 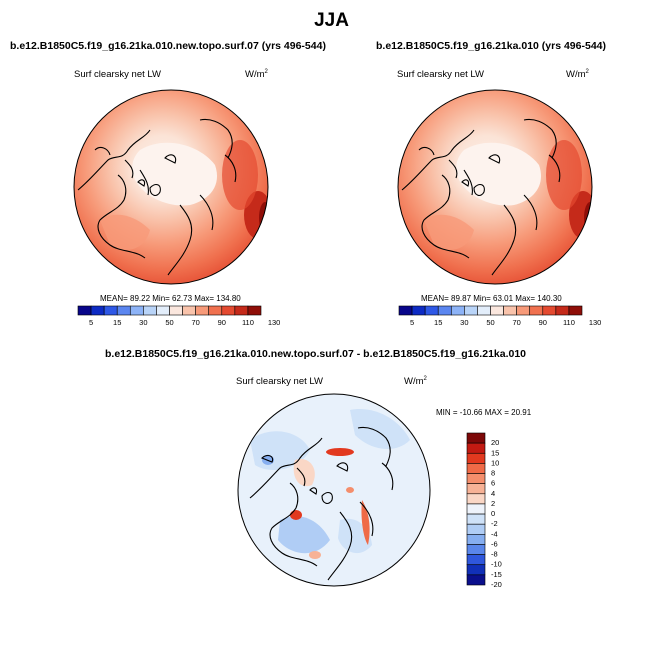 I want to click on map-2-outline, so click(x=495, y=187).